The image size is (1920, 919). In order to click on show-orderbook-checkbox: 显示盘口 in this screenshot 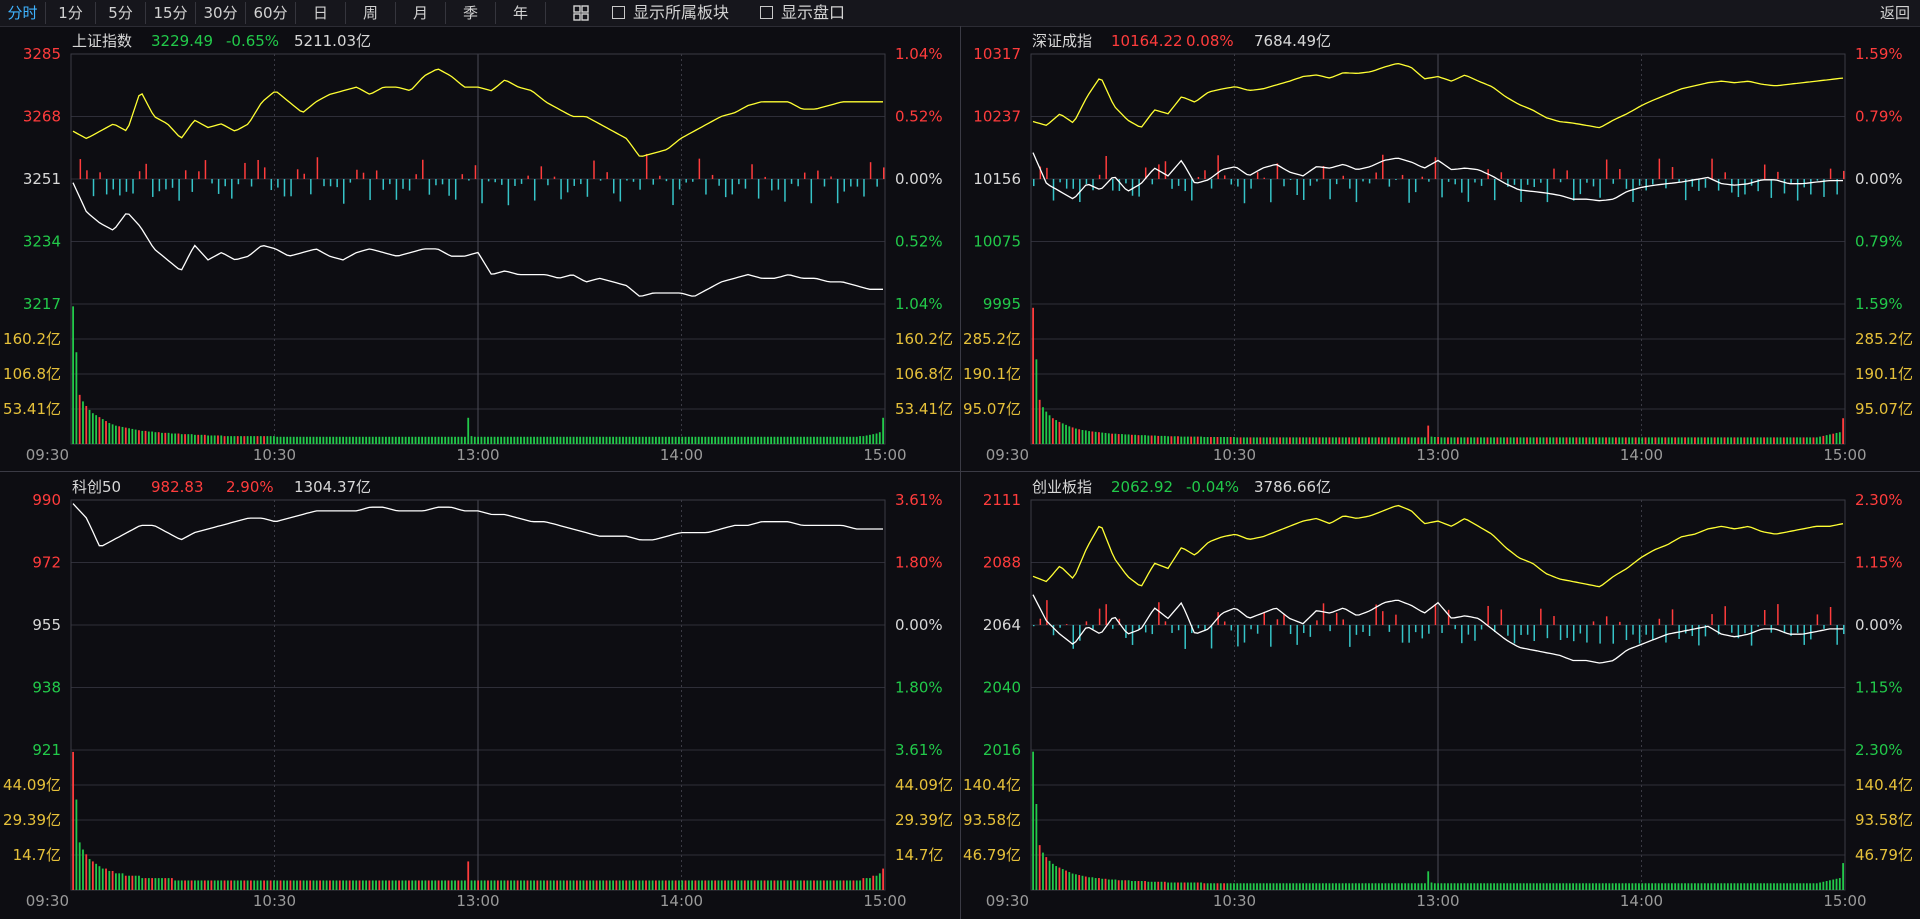, I will do `click(802, 13)`.